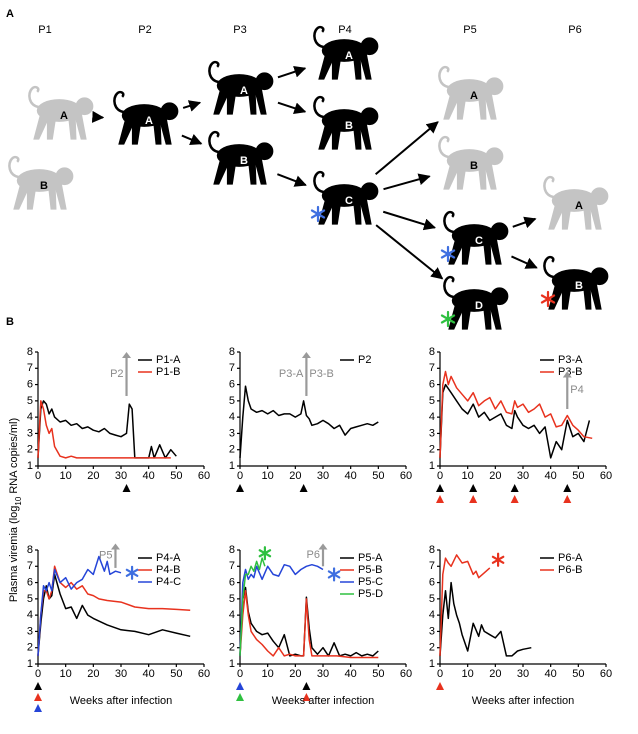 This screenshot has width=638, height=734. Describe the element at coordinates (570, 360) in the screenshot. I see `legend-label: P3-A` at that location.